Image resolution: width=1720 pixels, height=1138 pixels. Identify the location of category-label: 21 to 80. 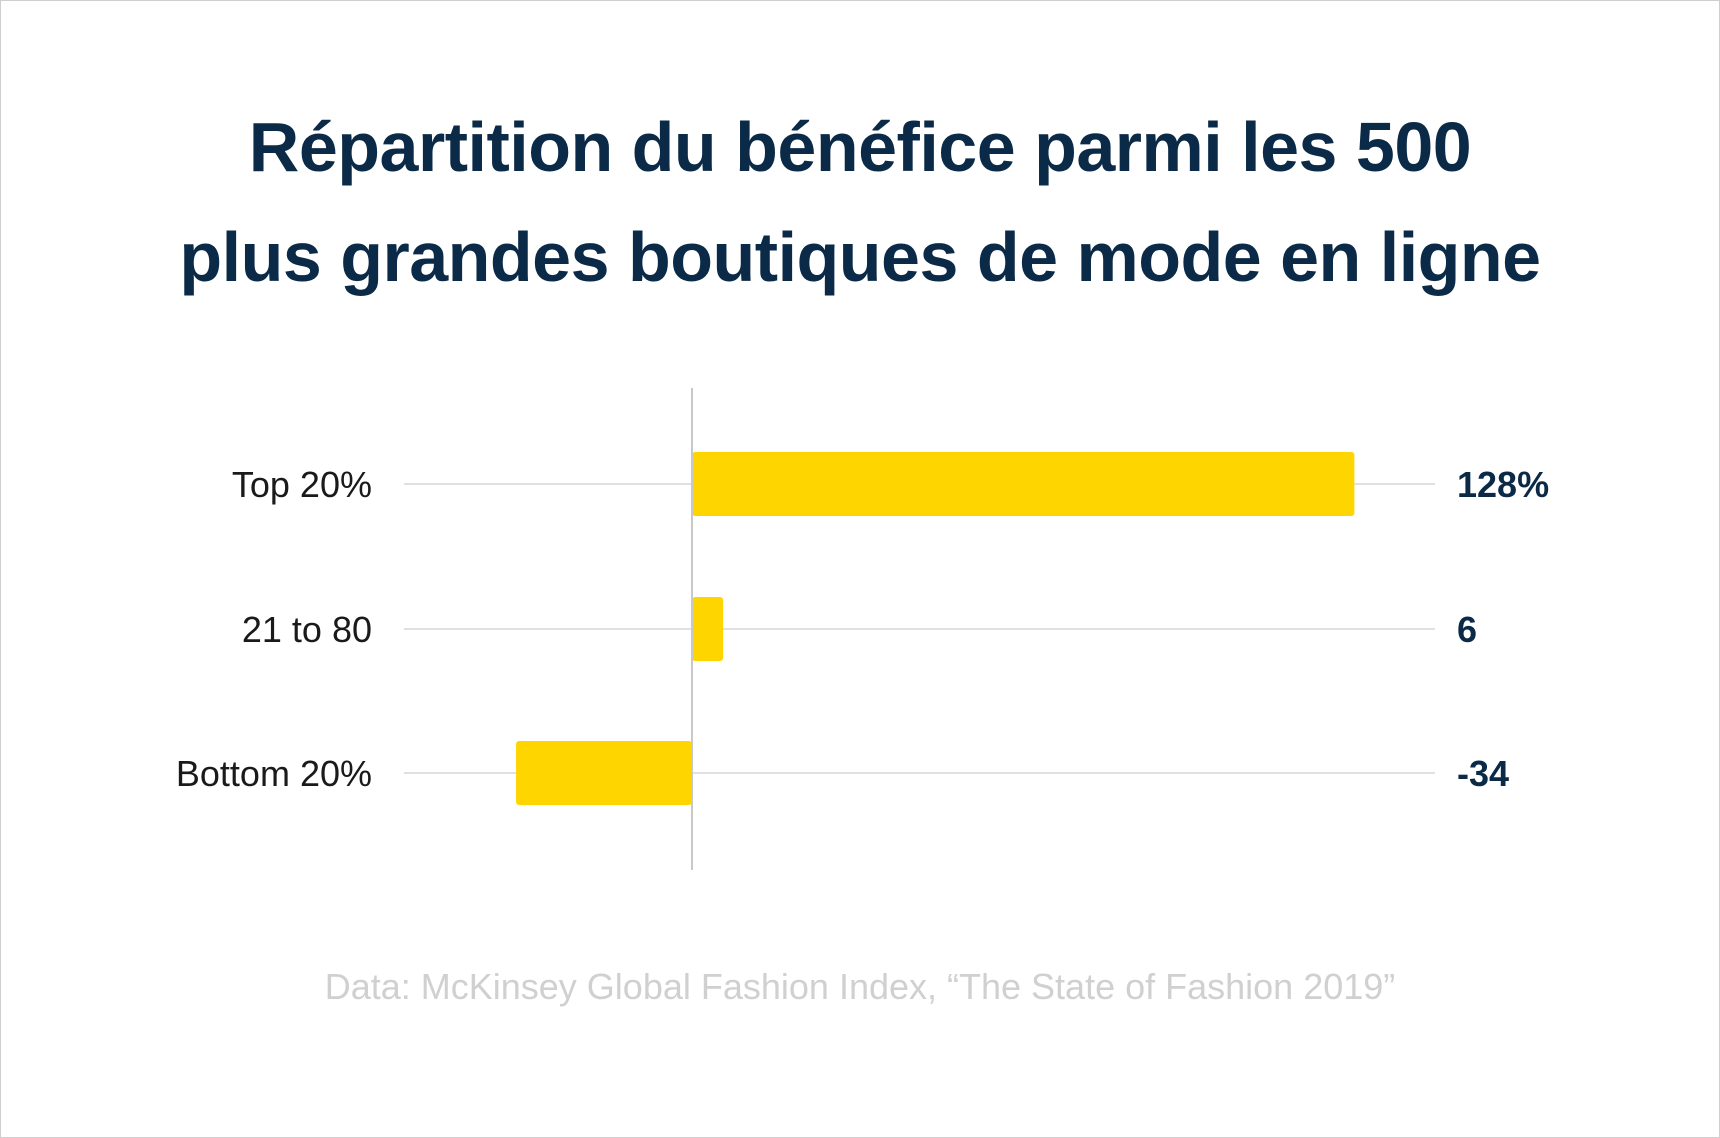
(307, 629).